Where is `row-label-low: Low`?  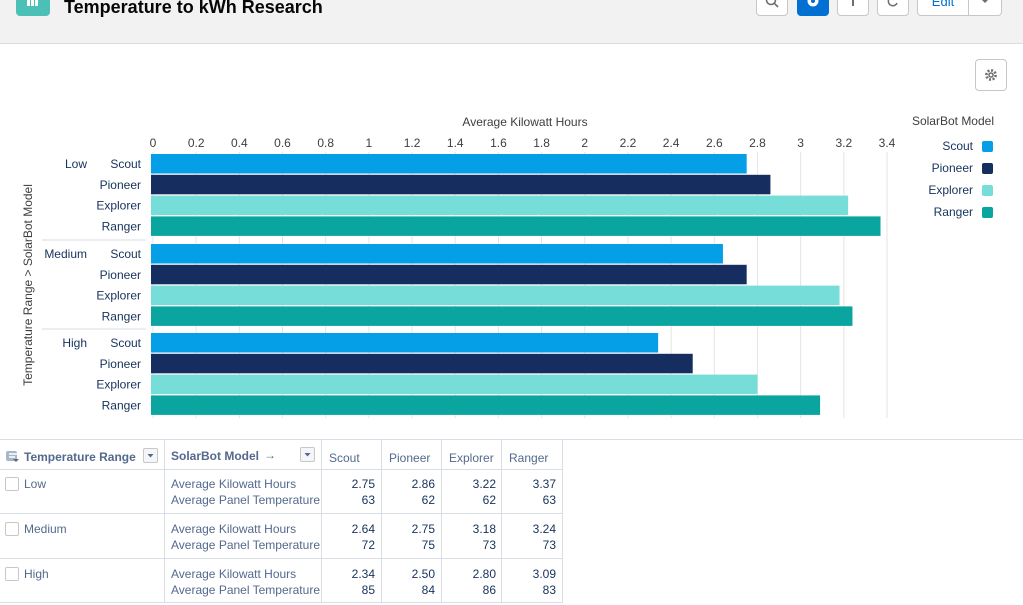 row-label-low: Low is located at coordinates (35, 484).